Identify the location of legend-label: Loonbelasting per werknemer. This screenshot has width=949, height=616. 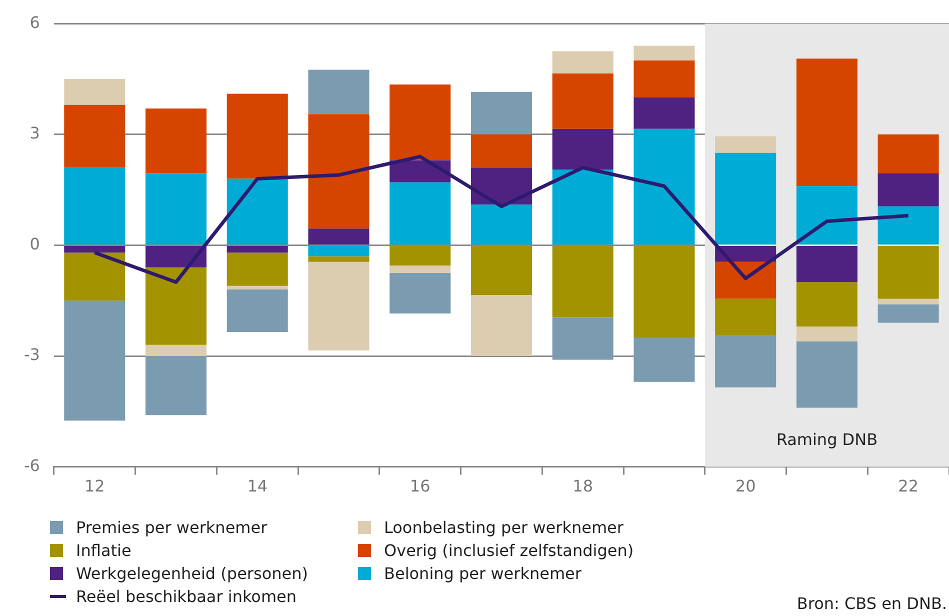
(504, 527).